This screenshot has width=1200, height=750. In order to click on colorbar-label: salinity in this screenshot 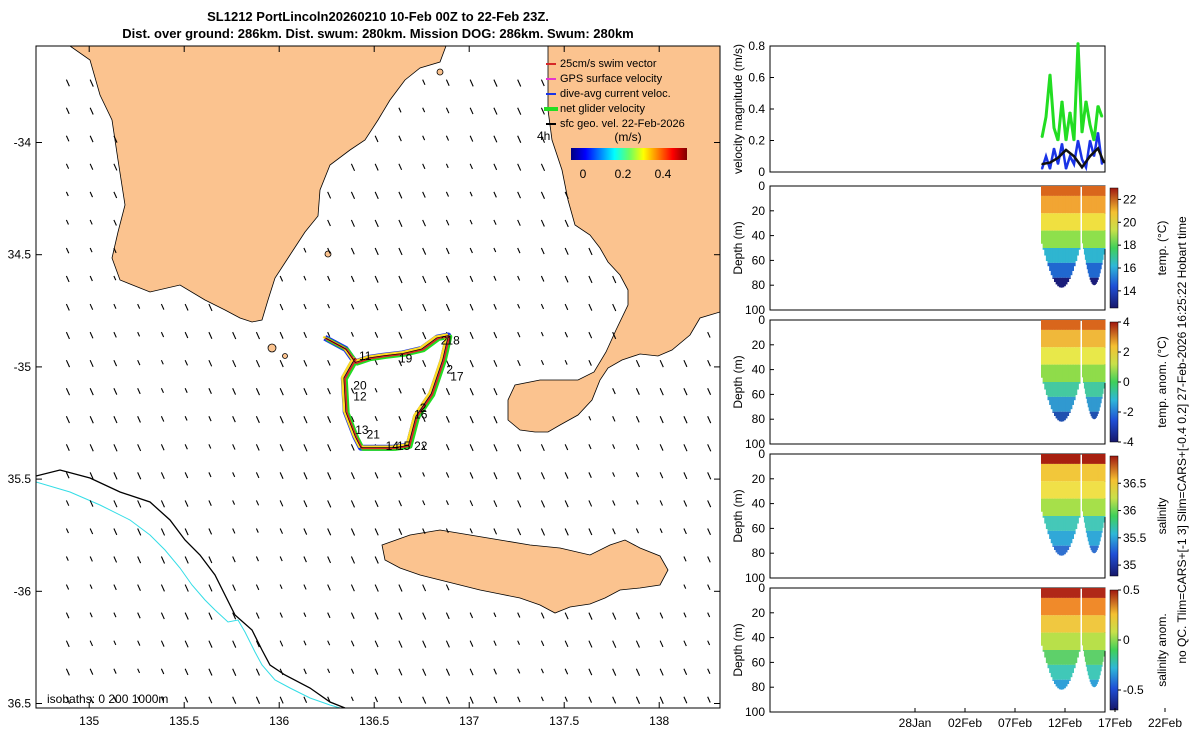, I will do `click(1162, 516)`.